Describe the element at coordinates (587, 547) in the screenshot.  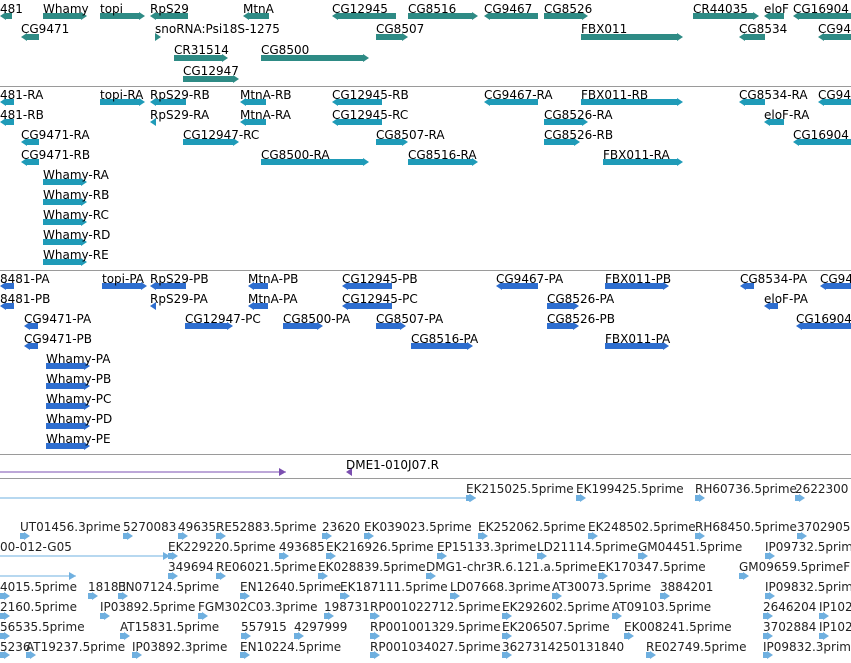
I see `feature-label: LD21114.5prime` at that location.